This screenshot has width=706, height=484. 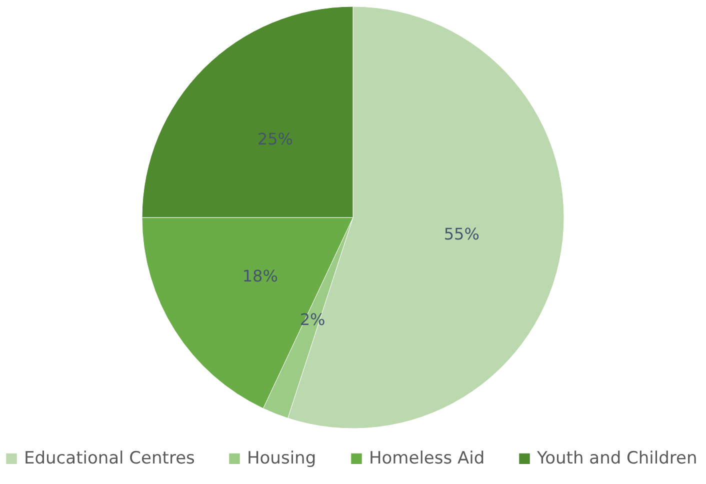 What do you see at coordinates (281, 458) in the screenshot?
I see `legend-label: Housing` at bounding box center [281, 458].